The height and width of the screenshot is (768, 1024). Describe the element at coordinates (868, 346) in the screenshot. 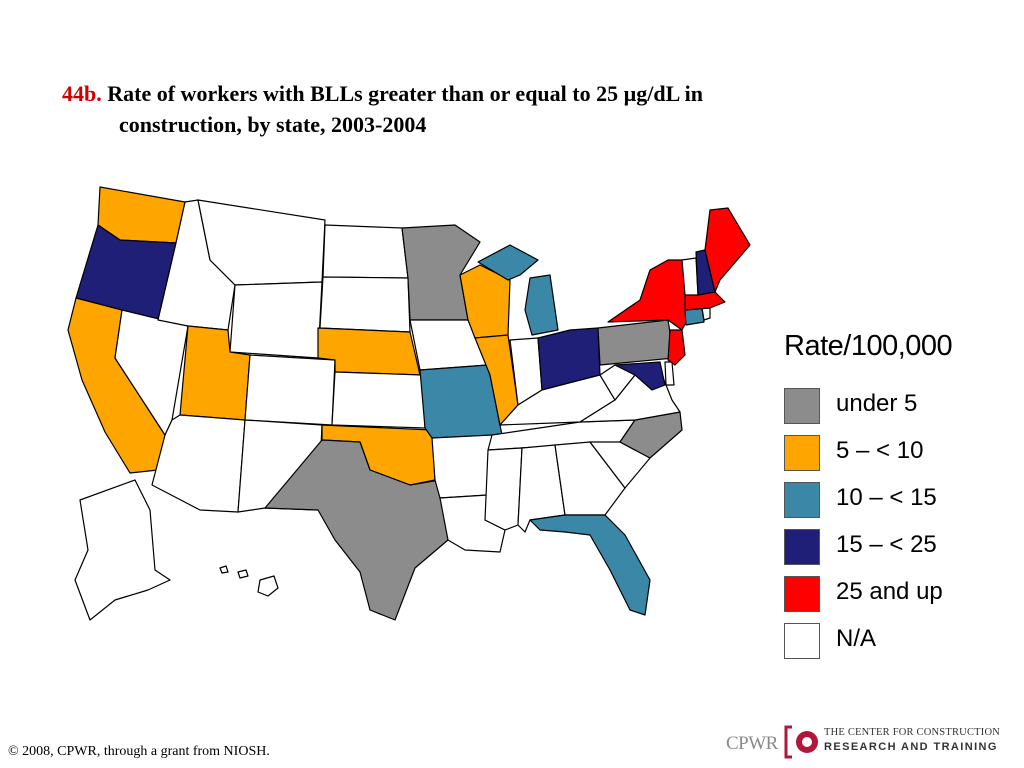

I see `legend-title: Rate/100,000` at that location.